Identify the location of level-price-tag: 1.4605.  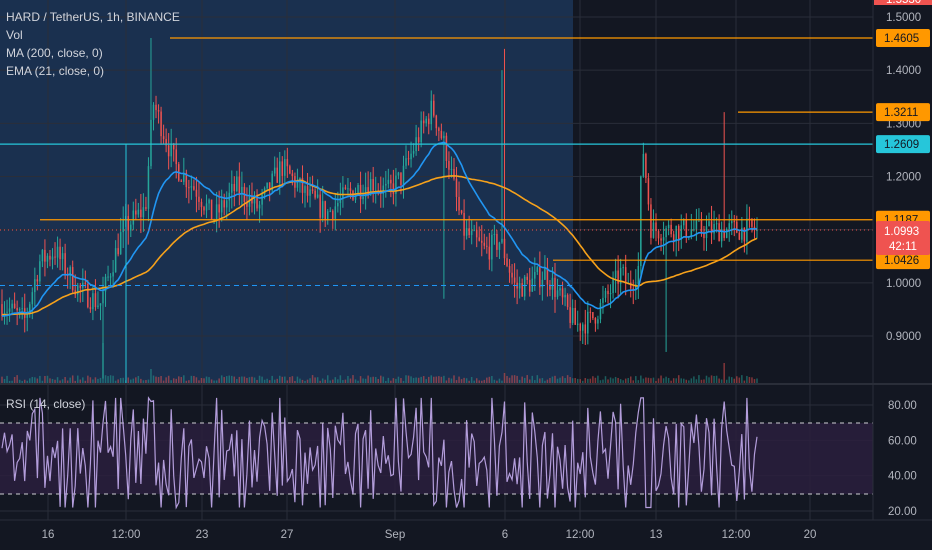
(903, 38).